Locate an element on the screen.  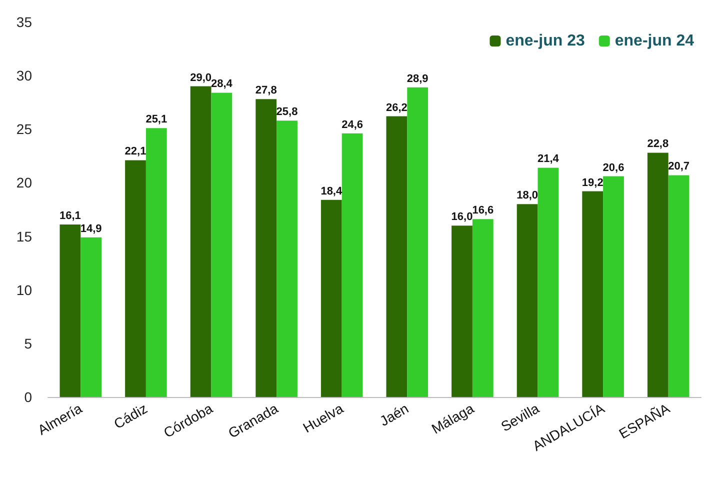
data-label: 19,2 is located at coordinates (593, 182).